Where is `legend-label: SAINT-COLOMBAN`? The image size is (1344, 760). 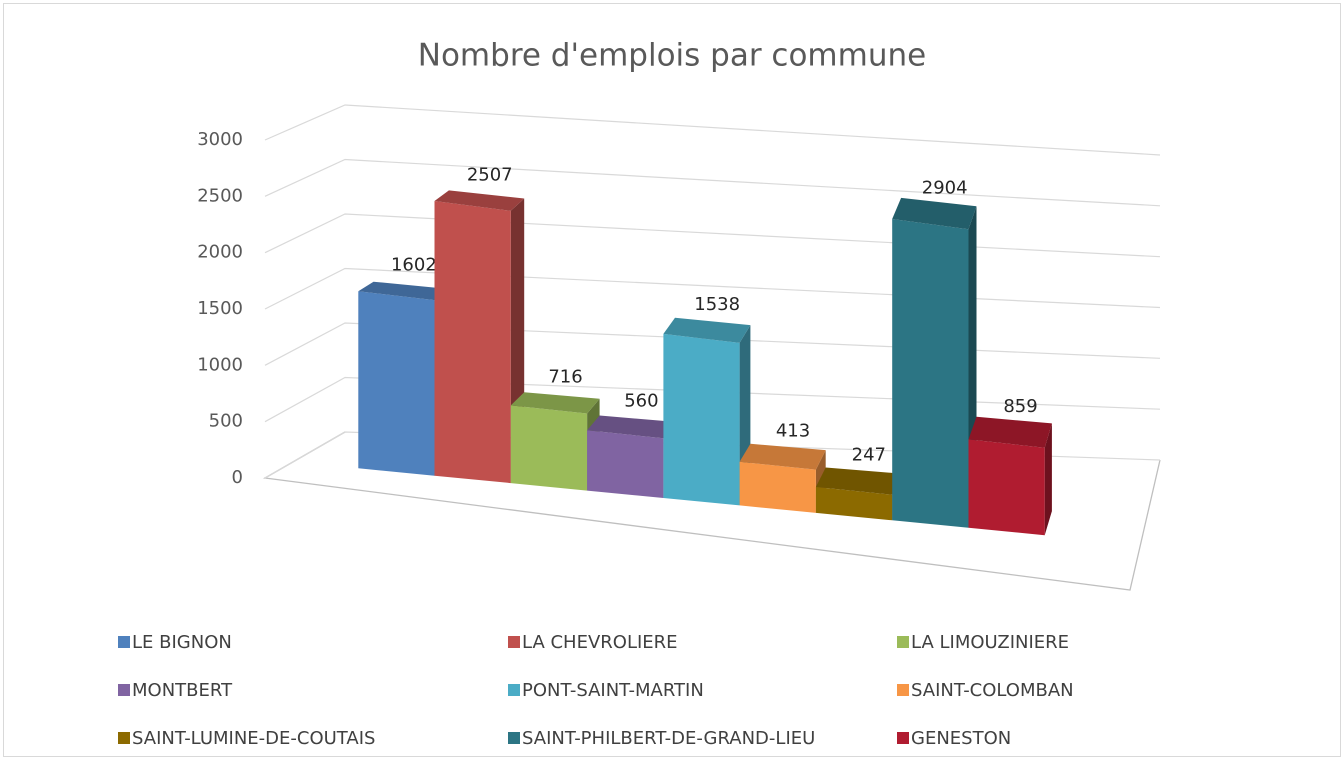 legend-label: SAINT-COLOMBAN is located at coordinates (992, 690).